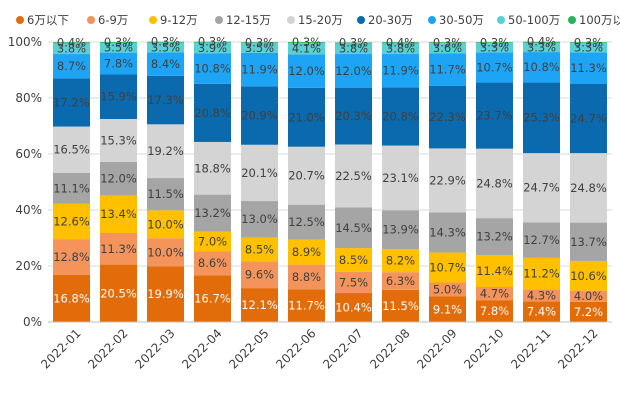 The width and height of the screenshot is (620, 413). What do you see at coordinates (494, 237) in the screenshot?
I see `data-label: 13.2%` at bounding box center [494, 237].